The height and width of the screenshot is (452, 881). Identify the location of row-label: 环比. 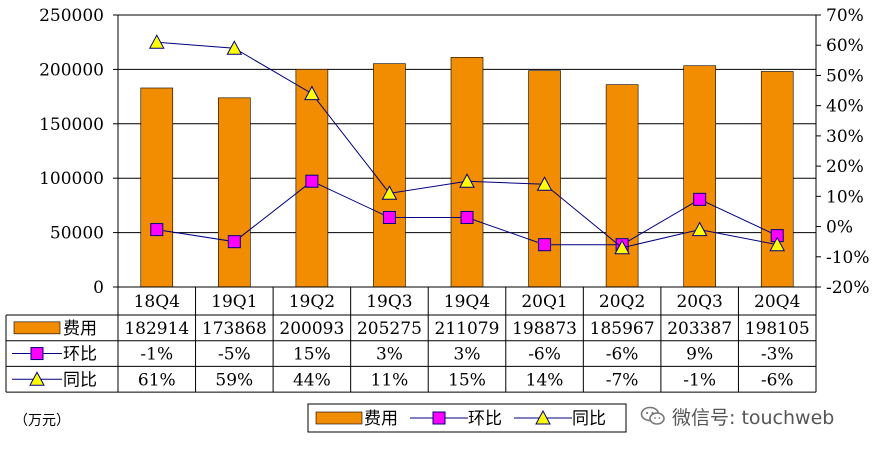
(80, 355).